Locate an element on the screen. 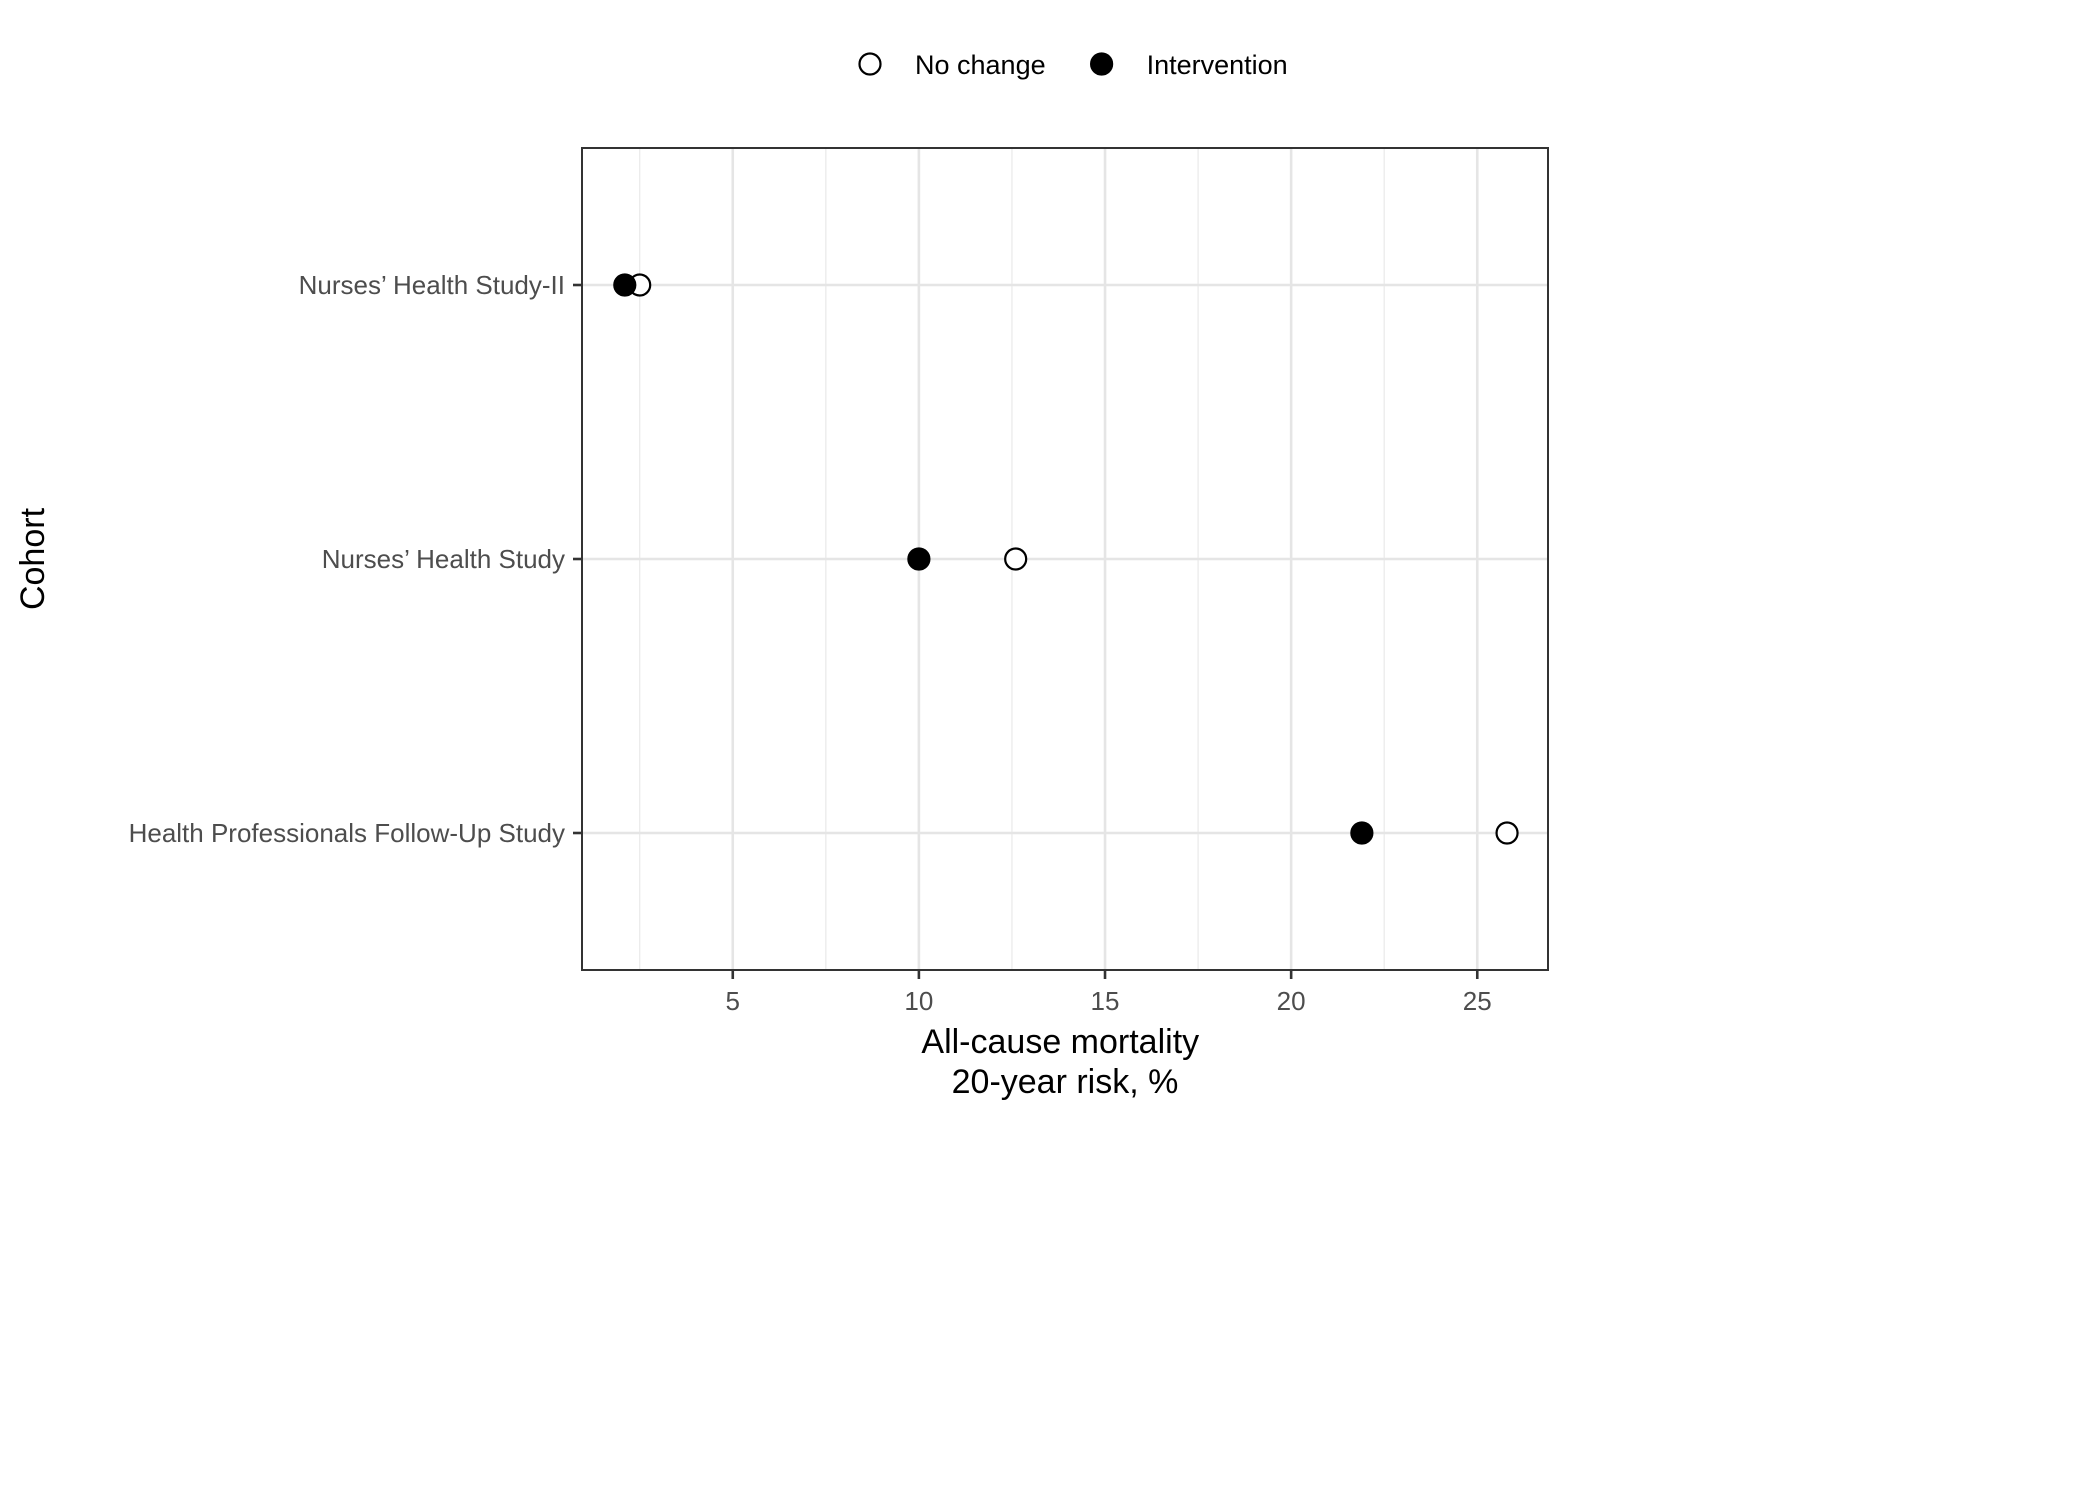  x-tick-label: 10 is located at coordinates (918, 1001).